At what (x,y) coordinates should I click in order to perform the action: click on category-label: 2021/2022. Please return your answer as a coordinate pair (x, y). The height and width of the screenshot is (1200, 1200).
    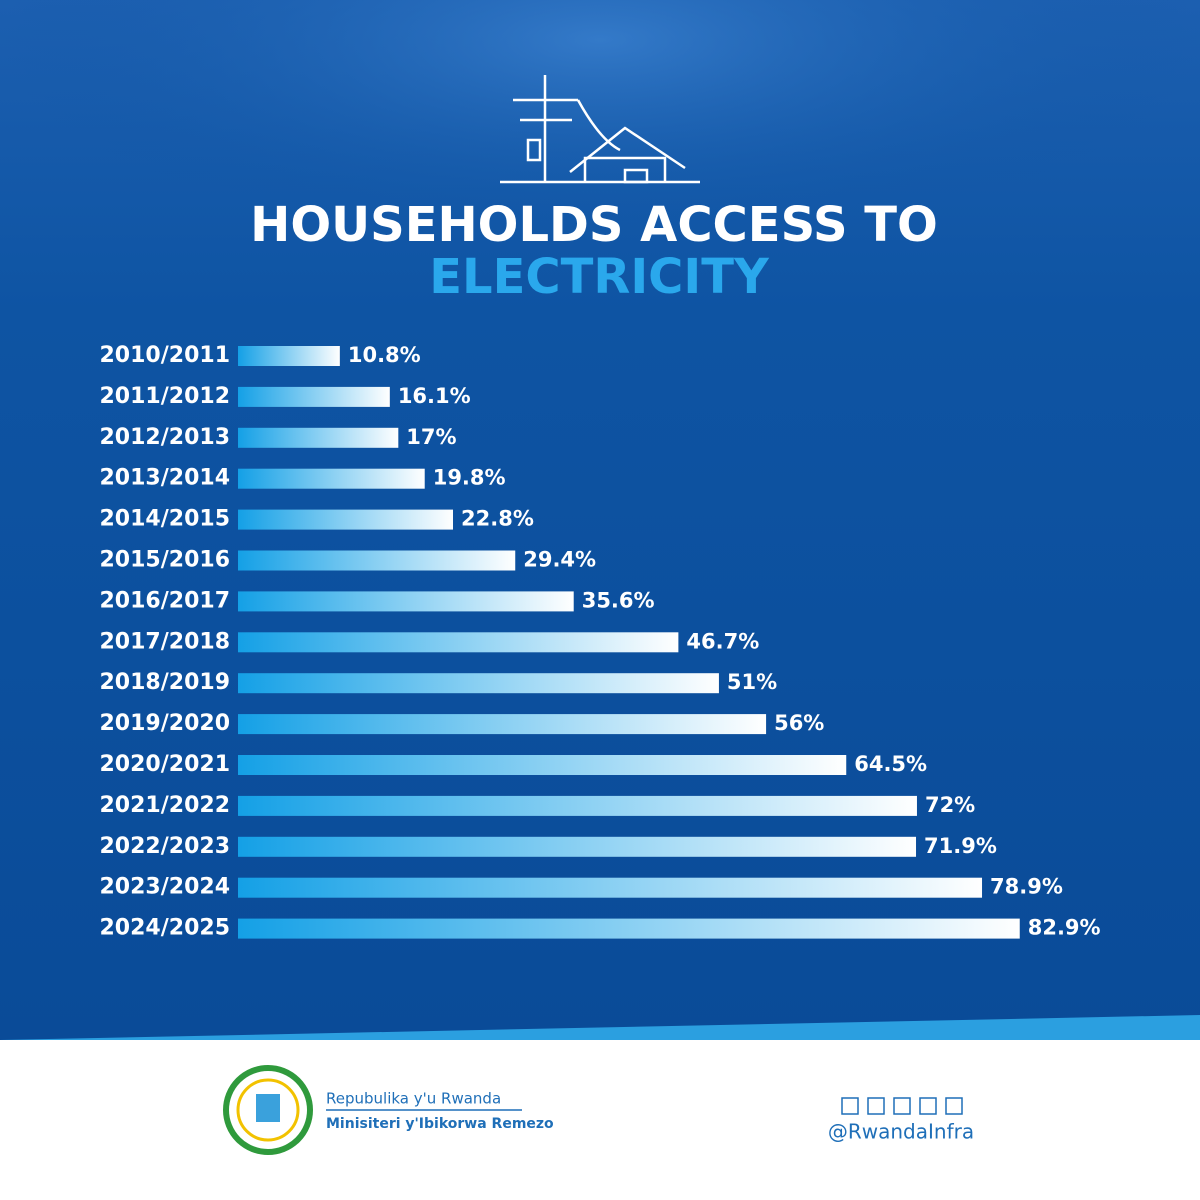
    Looking at the image, I should click on (165, 805).